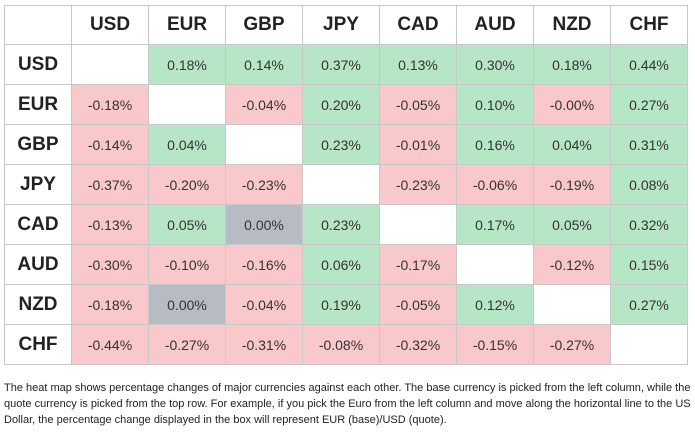 This screenshot has height=434, width=695. What do you see at coordinates (341, 304) in the screenshot?
I see `cell: 0.19%` at bounding box center [341, 304].